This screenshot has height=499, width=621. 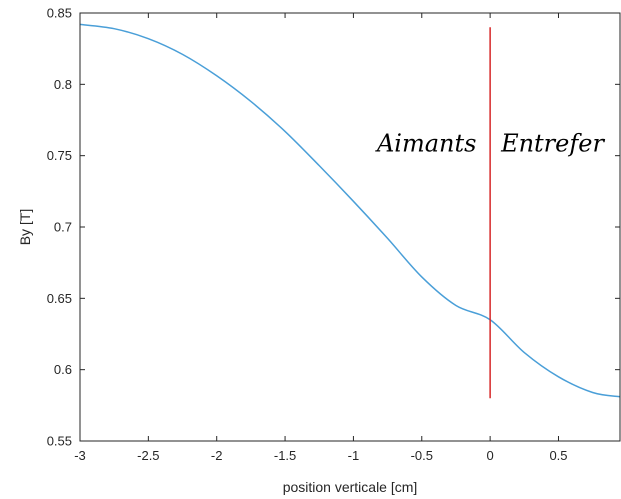 What do you see at coordinates (217, 455) in the screenshot?
I see `x-tick-label: -2` at bounding box center [217, 455].